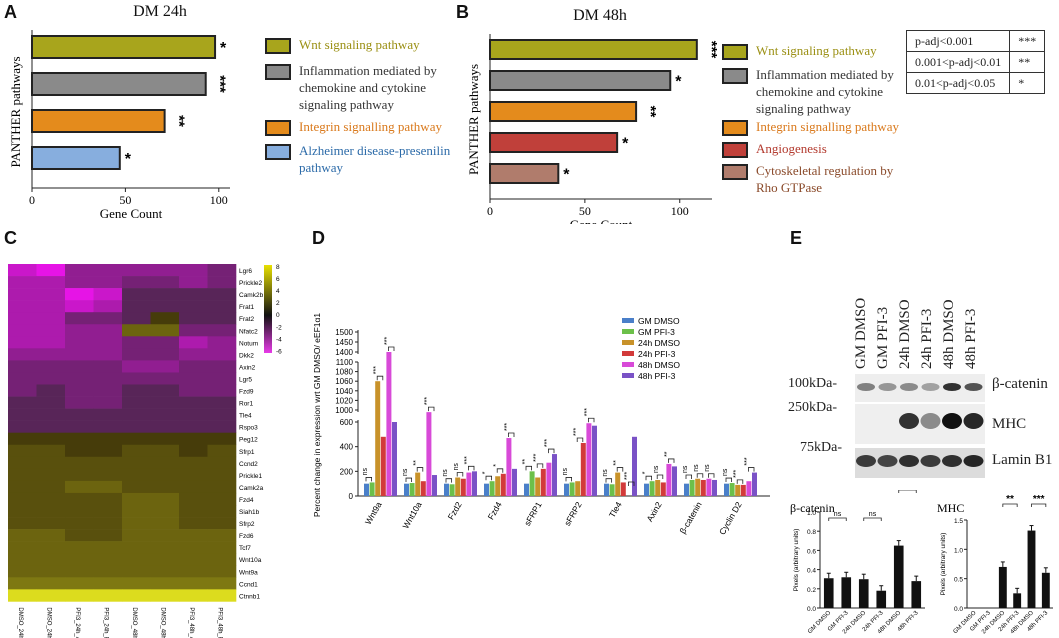  Describe the element at coordinates (375, 159) in the screenshot. I see `legend-label: Alzheimer disease-presenilin pathway` at that location.